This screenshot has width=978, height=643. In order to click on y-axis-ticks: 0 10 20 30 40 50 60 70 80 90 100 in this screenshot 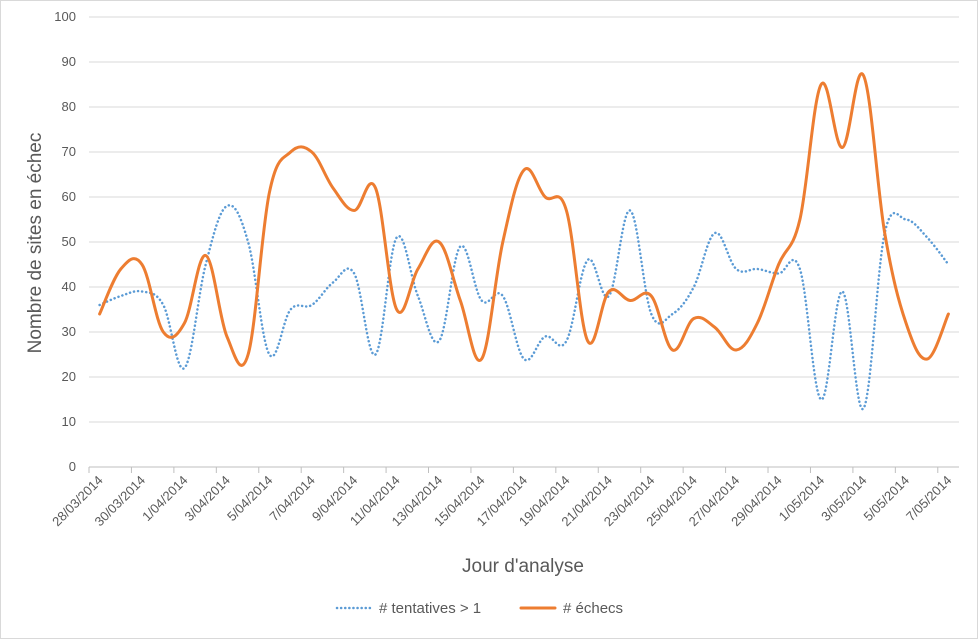, I will do `click(65, 241)`.